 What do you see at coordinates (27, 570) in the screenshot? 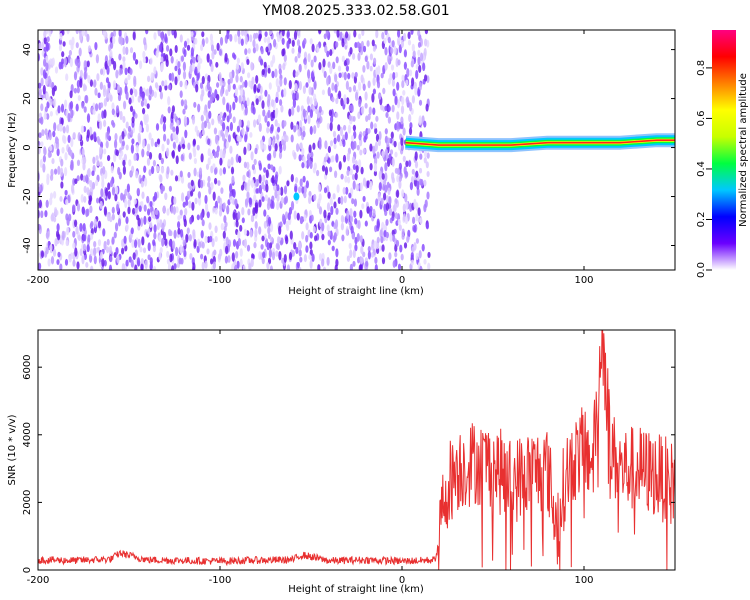
I see `snr-ytick-label: 0` at bounding box center [27, 570].